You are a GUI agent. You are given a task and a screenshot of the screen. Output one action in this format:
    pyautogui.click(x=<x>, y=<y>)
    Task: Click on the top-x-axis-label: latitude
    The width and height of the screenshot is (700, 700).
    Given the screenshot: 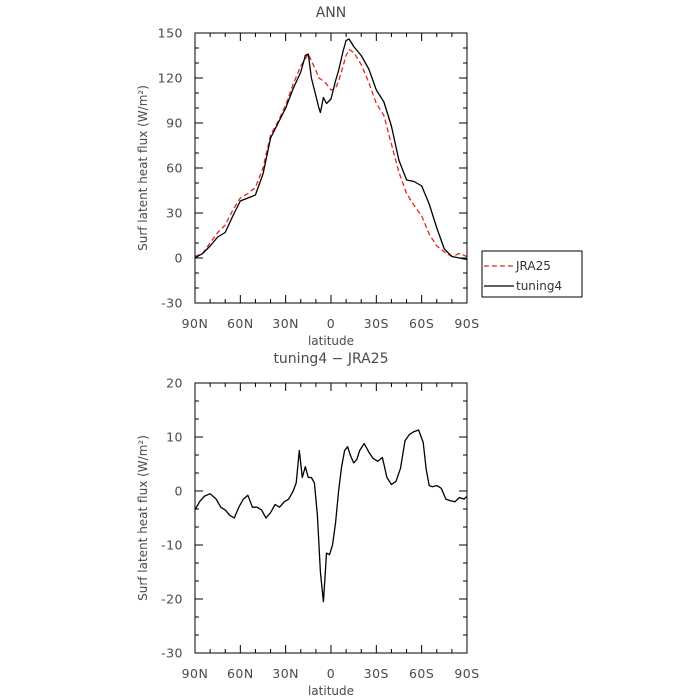 What is the action you would take?
    pyautogui.click(x=331, y=341)
    